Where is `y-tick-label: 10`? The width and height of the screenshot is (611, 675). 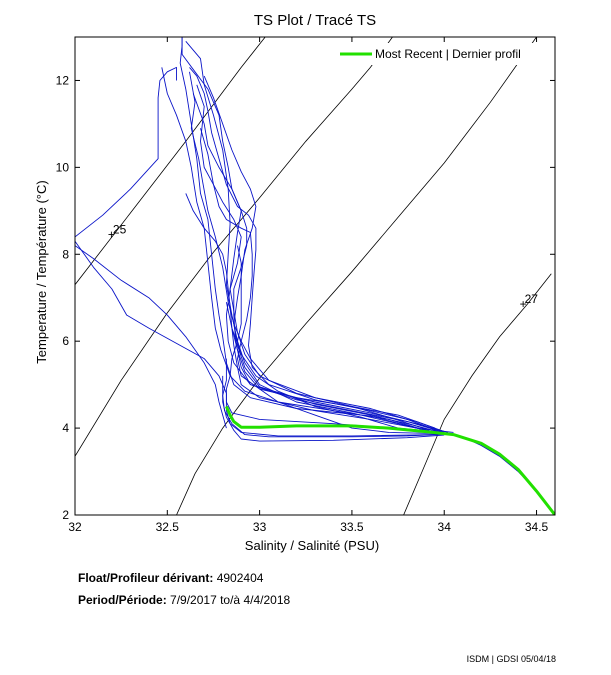 y-tick-label: 10 is located at coordinates (63, 167).